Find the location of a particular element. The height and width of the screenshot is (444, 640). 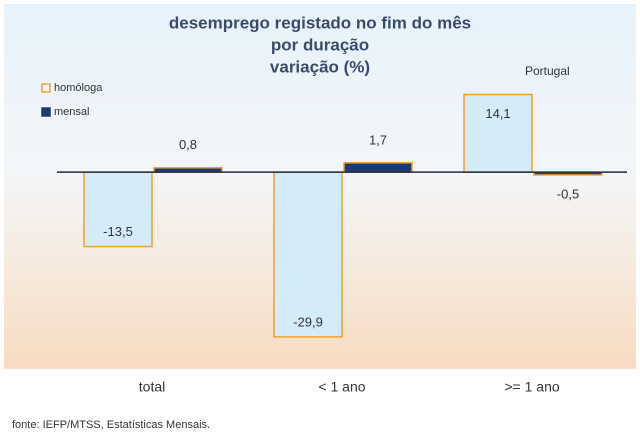

chart-title: por duração is located at coordinates (320, 44).